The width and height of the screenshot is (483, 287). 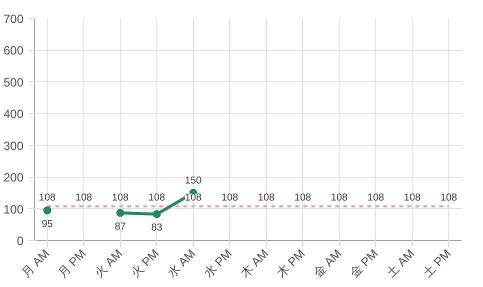 I want to click on x-tick-label: 月 AM, so click(x=35, y=263).